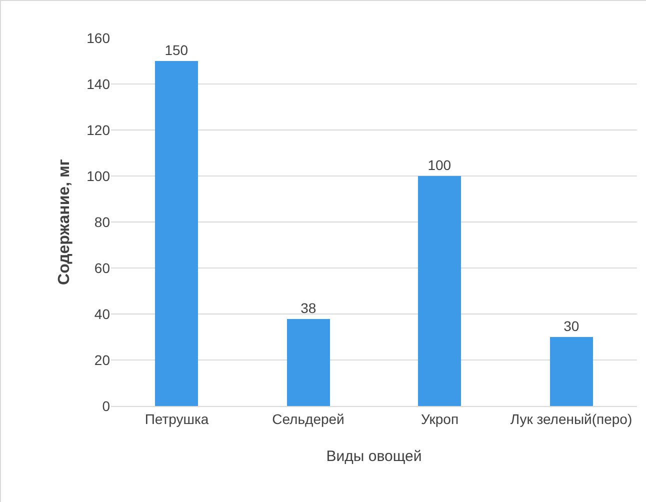 The height and width of the screenshot is (502, 646). Describe the element at coordinates (176, 418) in the screenshot. I see `x-tick-label: Петрушка` at that location.